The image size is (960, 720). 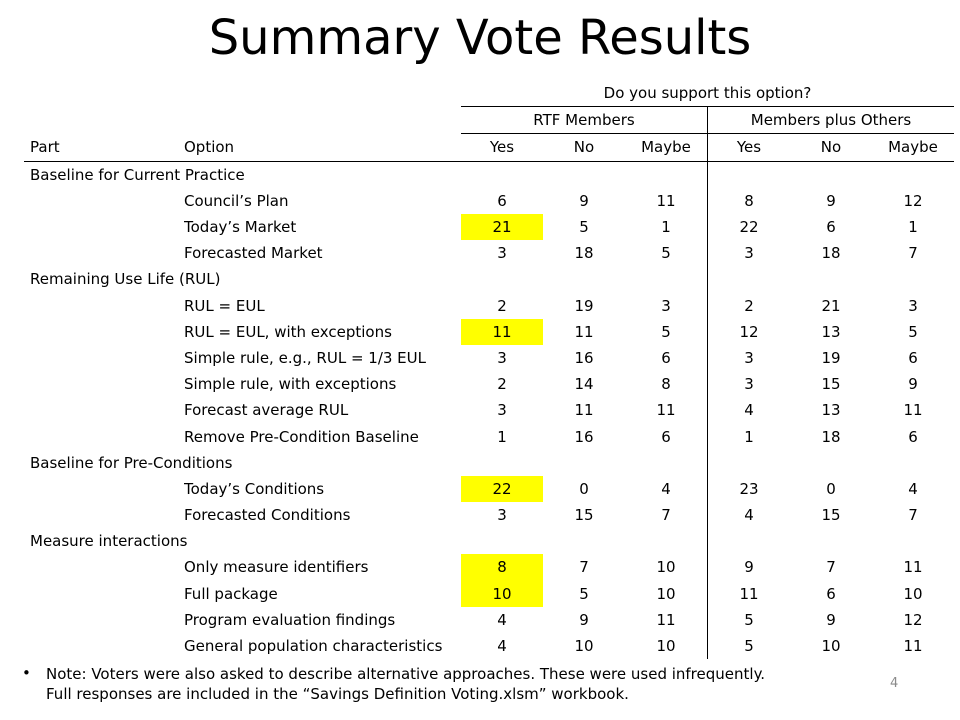 I want to click on table-row: Today’s Market 21 5 1 22 6 1, so click(x=489, y=227).